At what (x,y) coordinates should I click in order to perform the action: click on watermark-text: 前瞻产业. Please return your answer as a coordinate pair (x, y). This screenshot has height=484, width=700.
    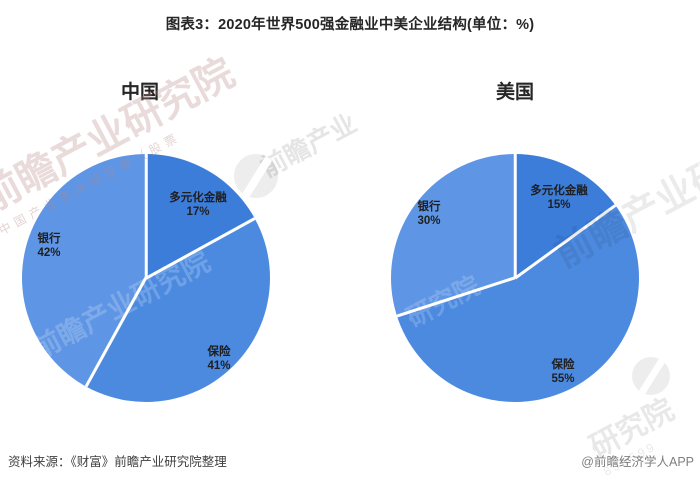
    Looking at the image, I should click on (308, 145).